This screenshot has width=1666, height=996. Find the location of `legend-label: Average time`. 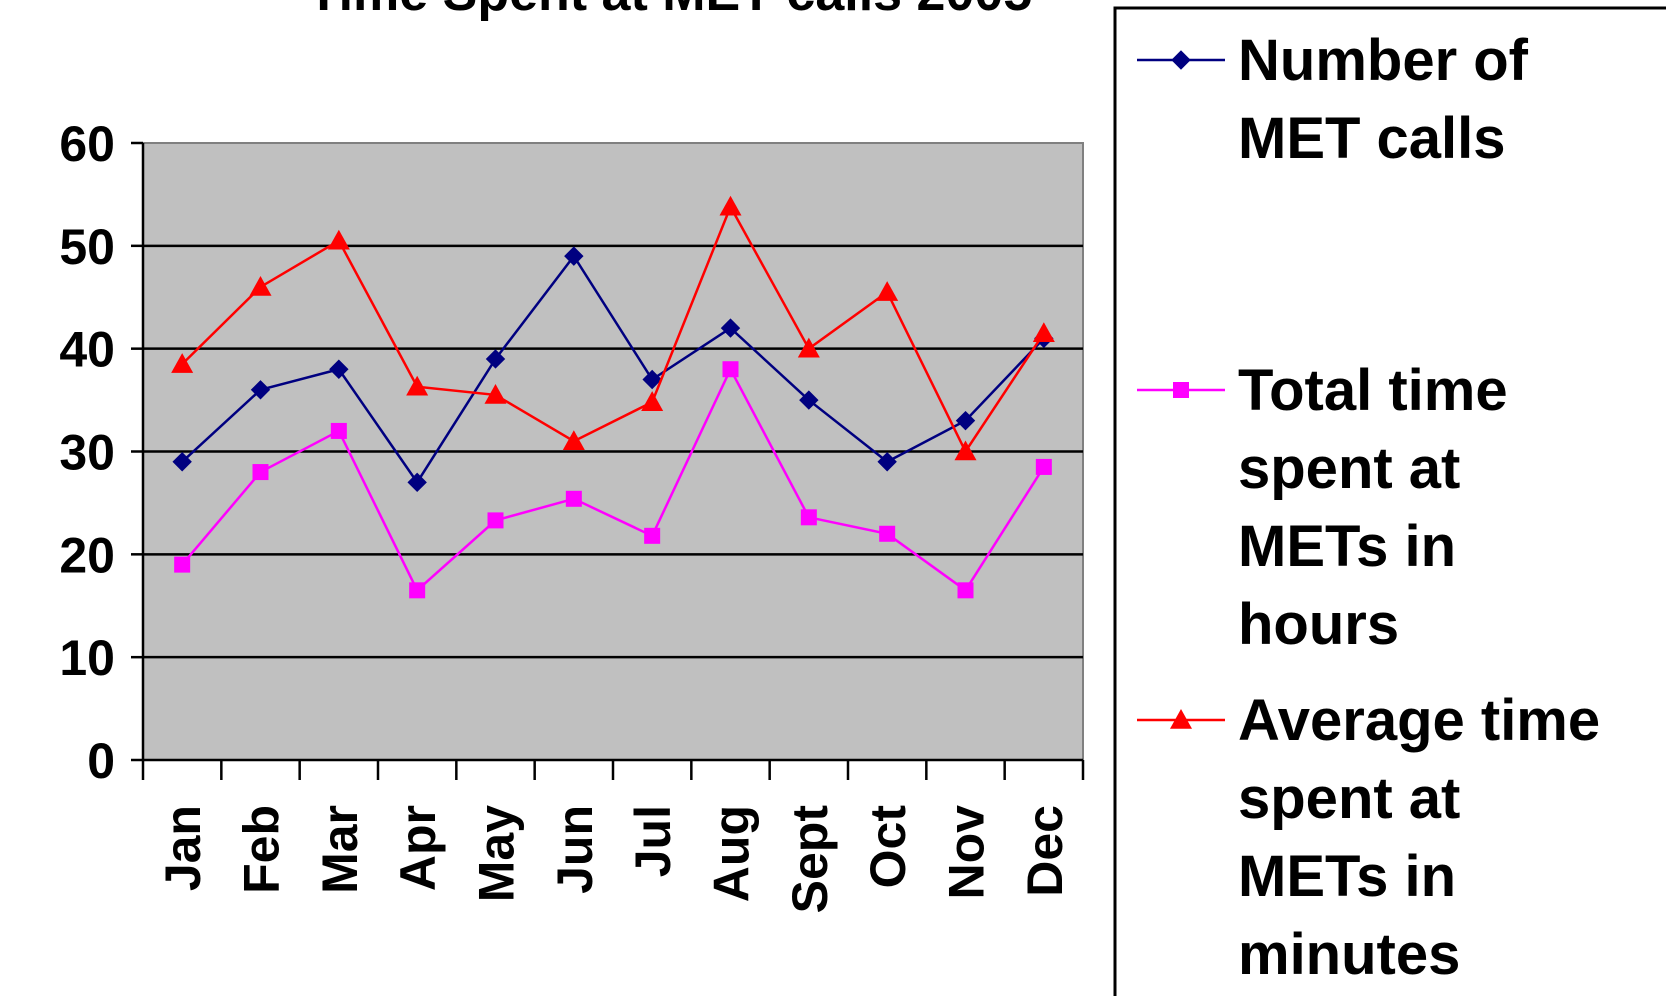

legend-label: Average time is located at coordinates (1419, 720).